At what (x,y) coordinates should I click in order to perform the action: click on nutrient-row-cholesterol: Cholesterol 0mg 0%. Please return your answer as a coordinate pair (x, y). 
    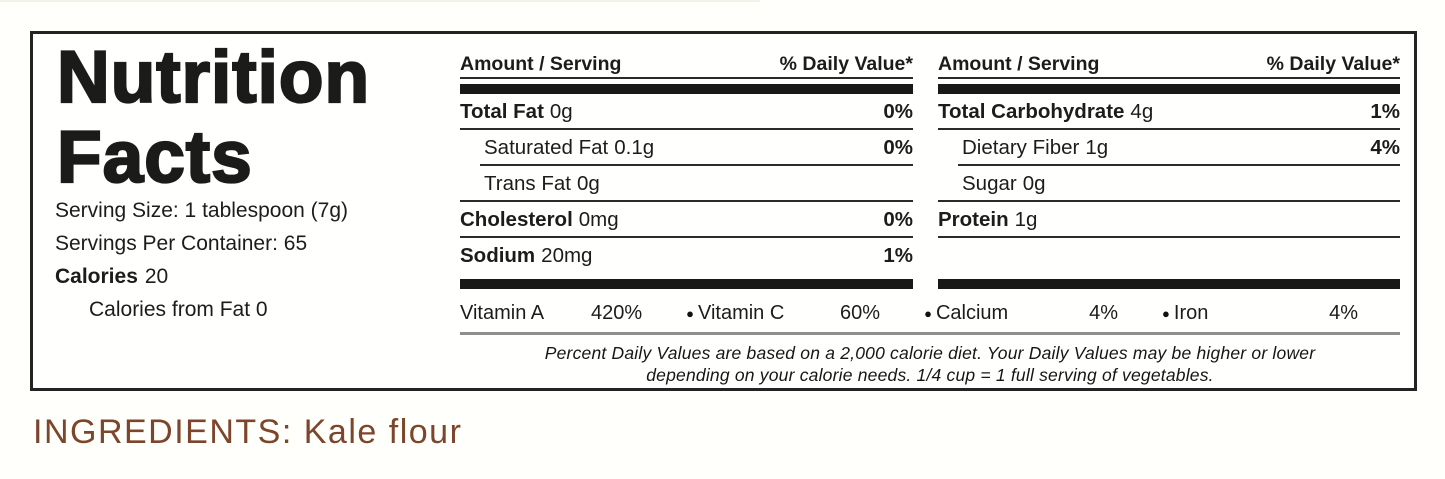
    Looking at the image, I should click on (686, 220).